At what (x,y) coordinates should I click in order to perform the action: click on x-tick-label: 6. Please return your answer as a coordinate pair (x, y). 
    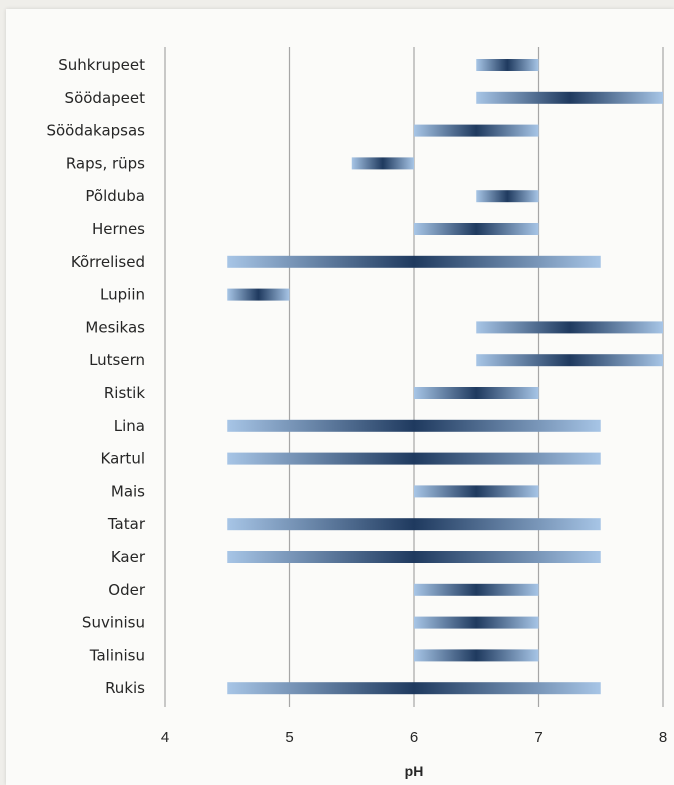
    Looking at the image, I should click on (414, 737).